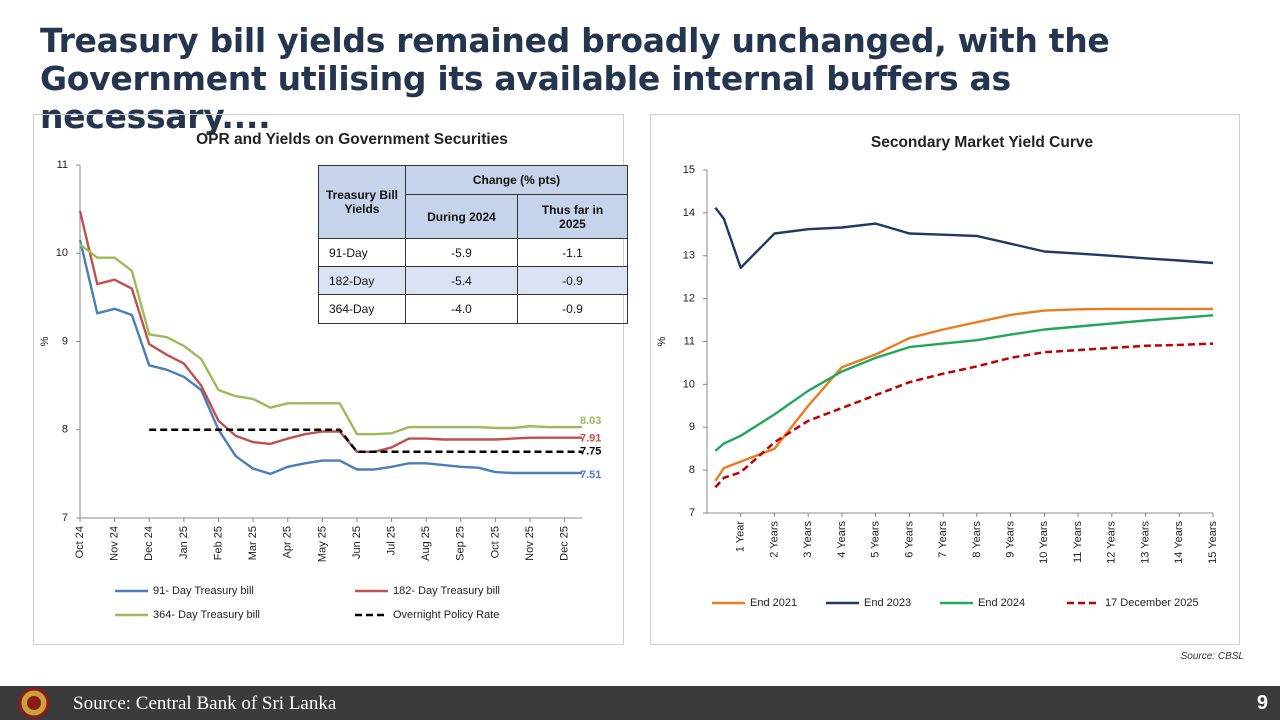 Image resolution: width=1280 pixels, height=720 pixels. Describe the element at coordinates (572, 216) in the screenshot. I see `table-header: Thus far in 2025` at that location.